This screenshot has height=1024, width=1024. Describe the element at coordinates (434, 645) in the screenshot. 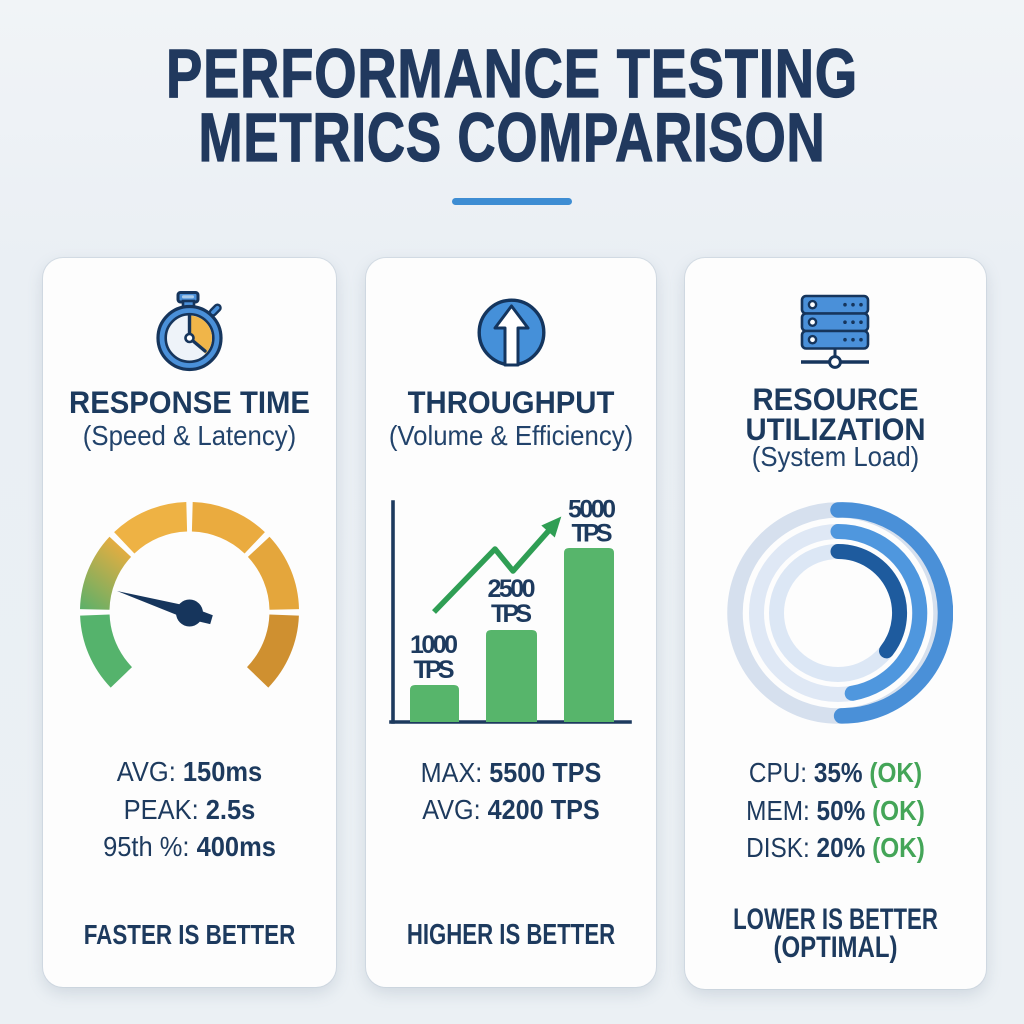

I see `svg-text: 1000` at that location.